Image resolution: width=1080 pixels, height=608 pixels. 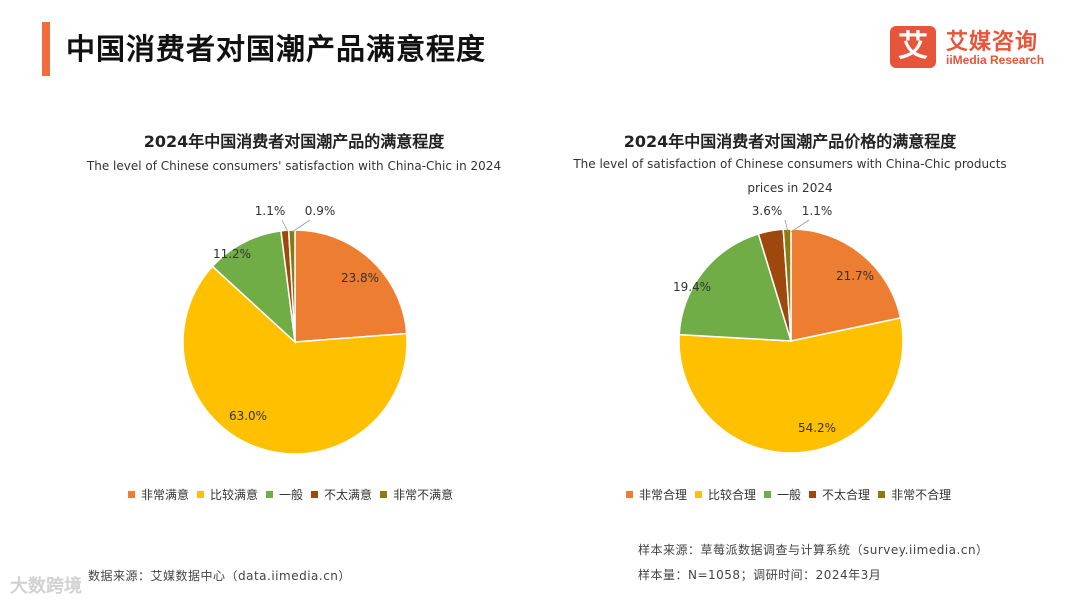 I want to click on legend-item: 比较合理, so click(x=725, y=494).